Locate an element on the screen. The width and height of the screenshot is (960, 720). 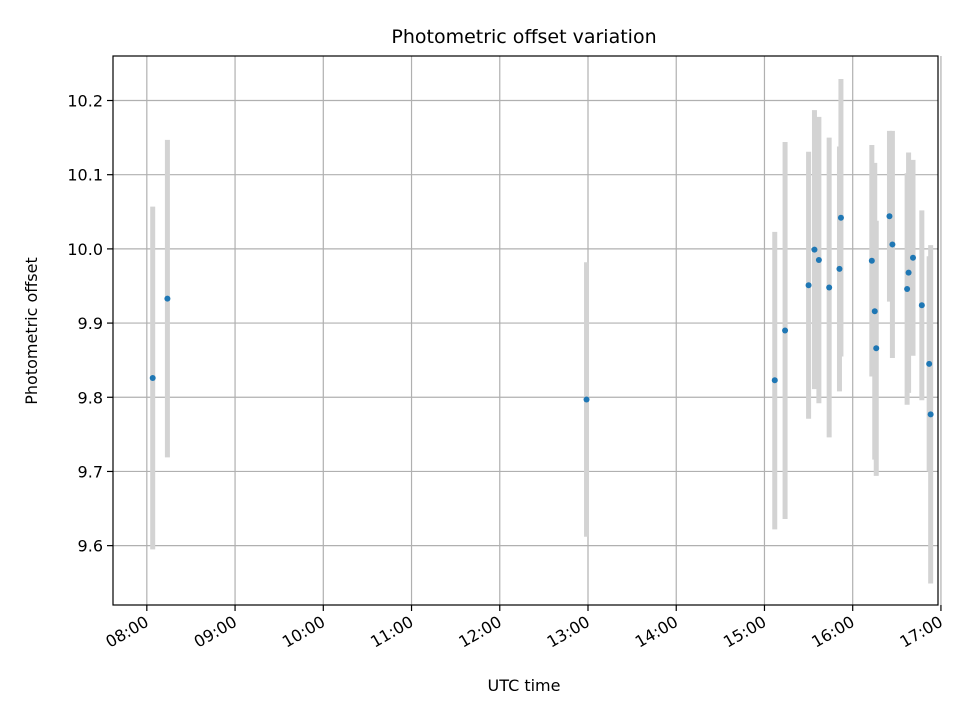
y-tick-label: 9.6 is located at coordinates (90, 546).